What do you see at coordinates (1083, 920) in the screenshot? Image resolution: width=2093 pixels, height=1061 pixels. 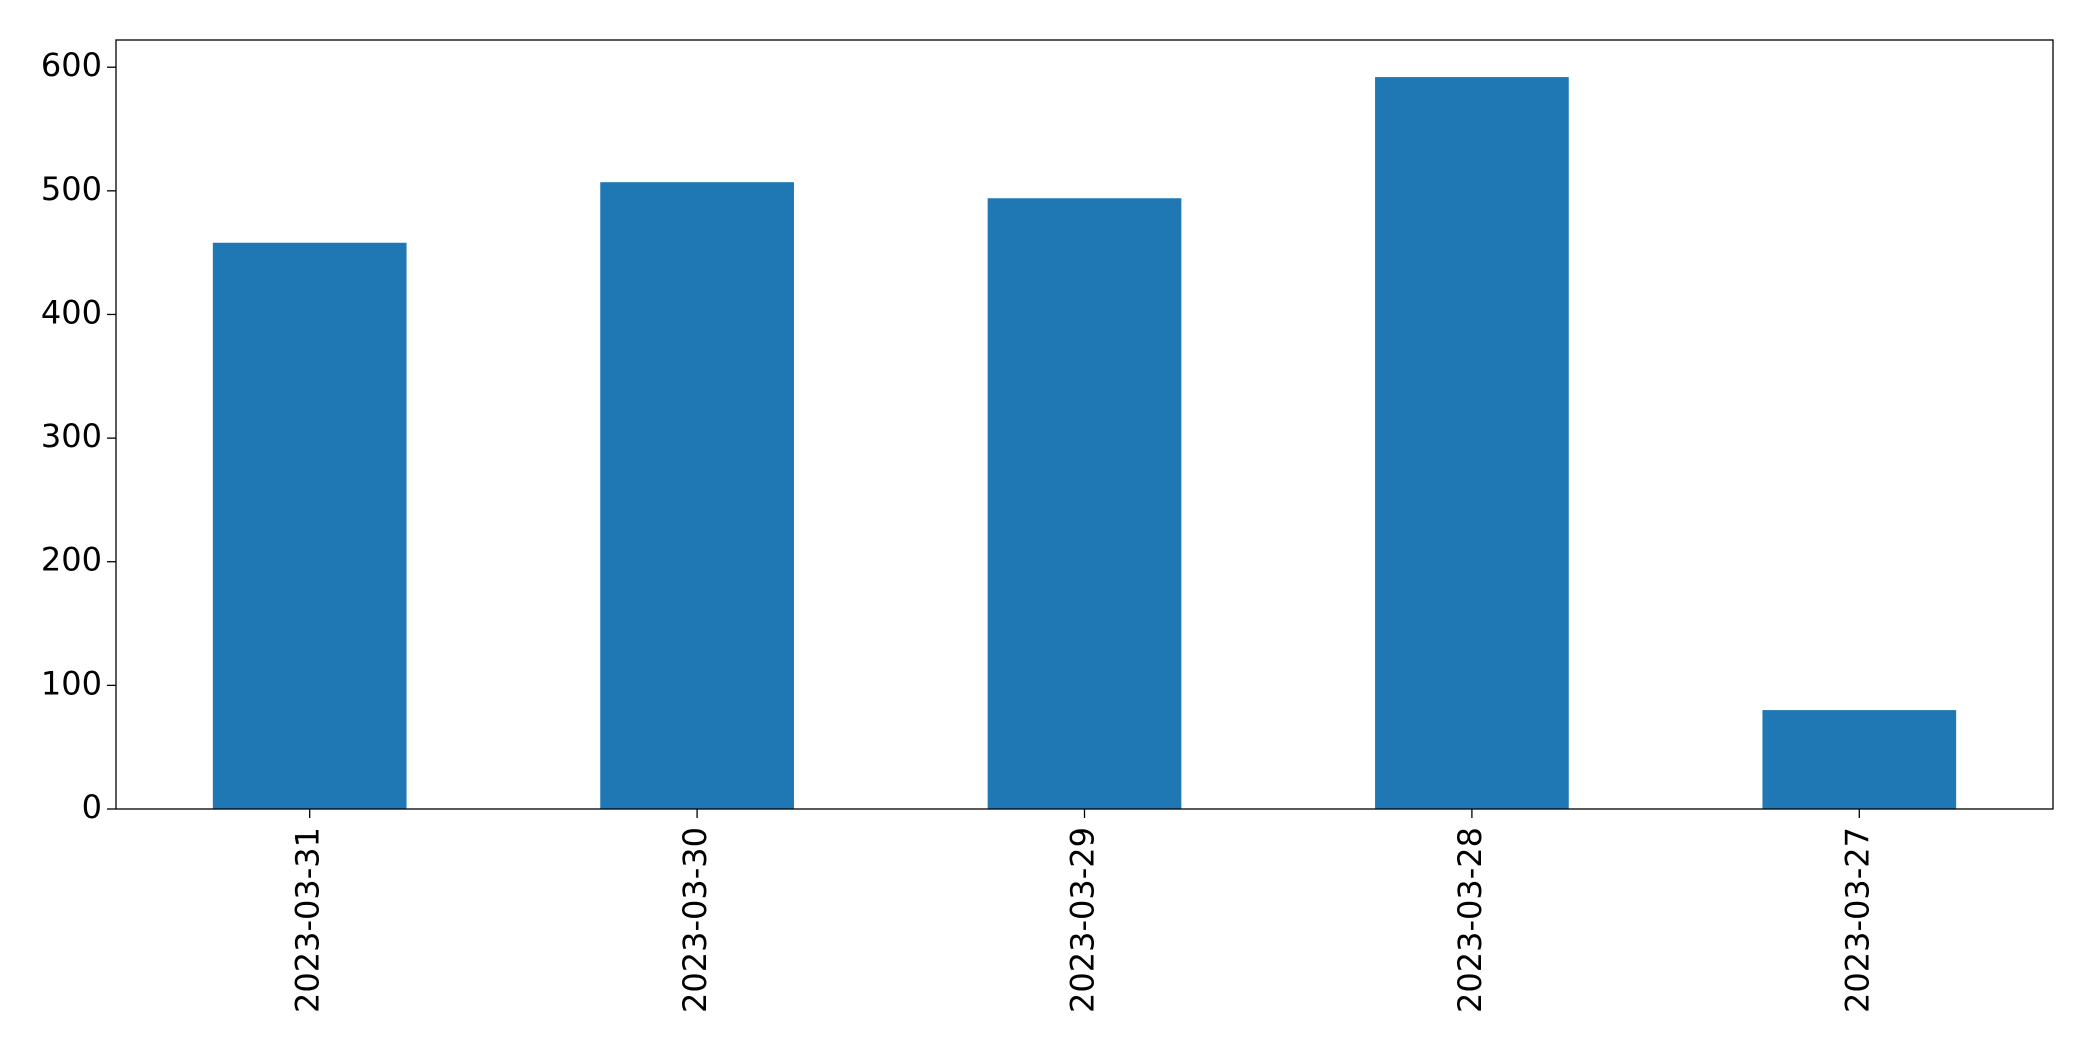 I see `x-tick-label: 2023-03-29` at bounding box center [1083, 920].